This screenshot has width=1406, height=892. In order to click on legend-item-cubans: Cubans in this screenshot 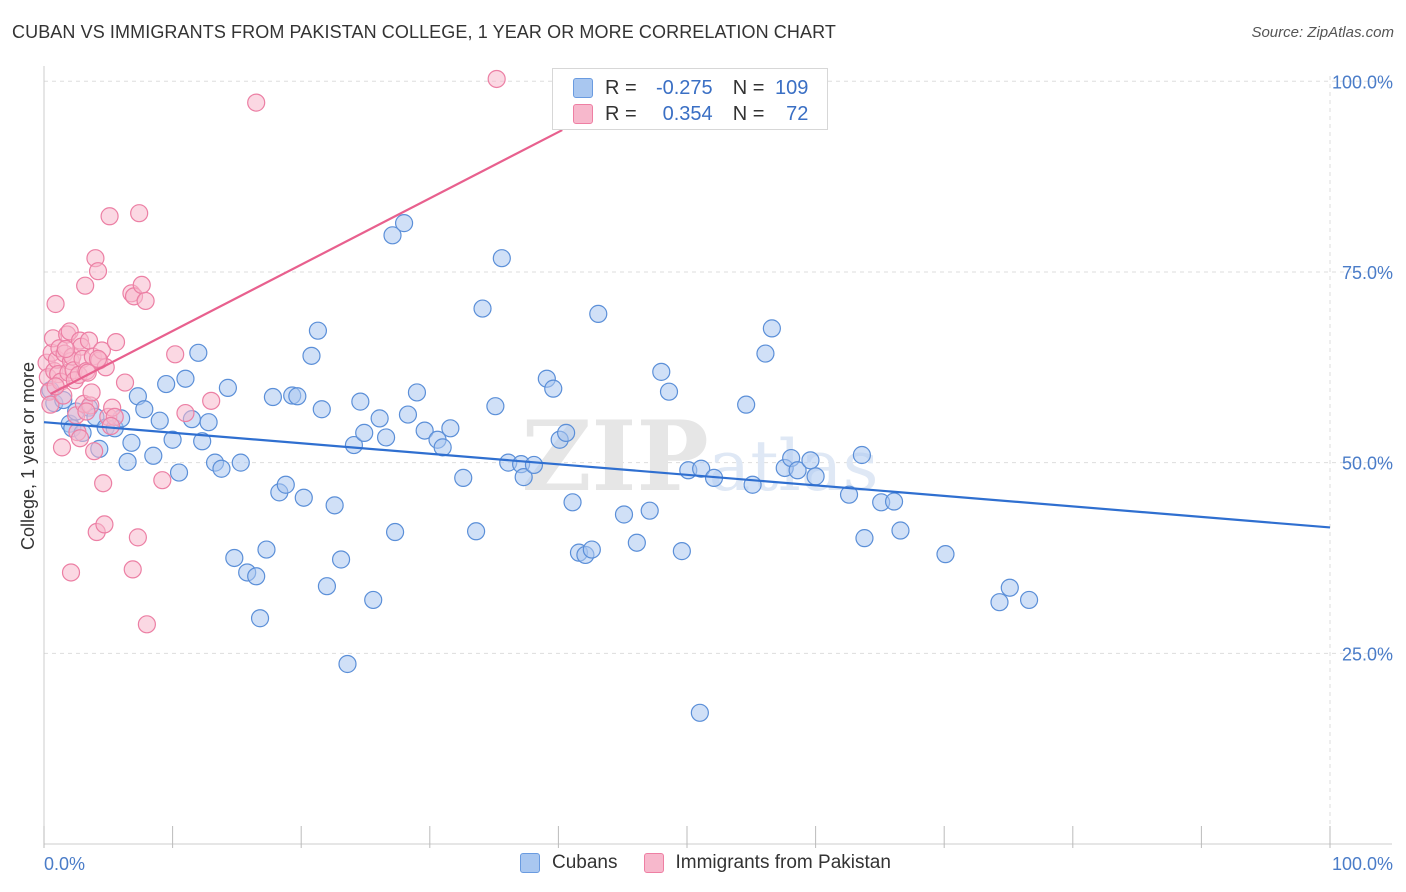, I will do `click(569, 863)`.